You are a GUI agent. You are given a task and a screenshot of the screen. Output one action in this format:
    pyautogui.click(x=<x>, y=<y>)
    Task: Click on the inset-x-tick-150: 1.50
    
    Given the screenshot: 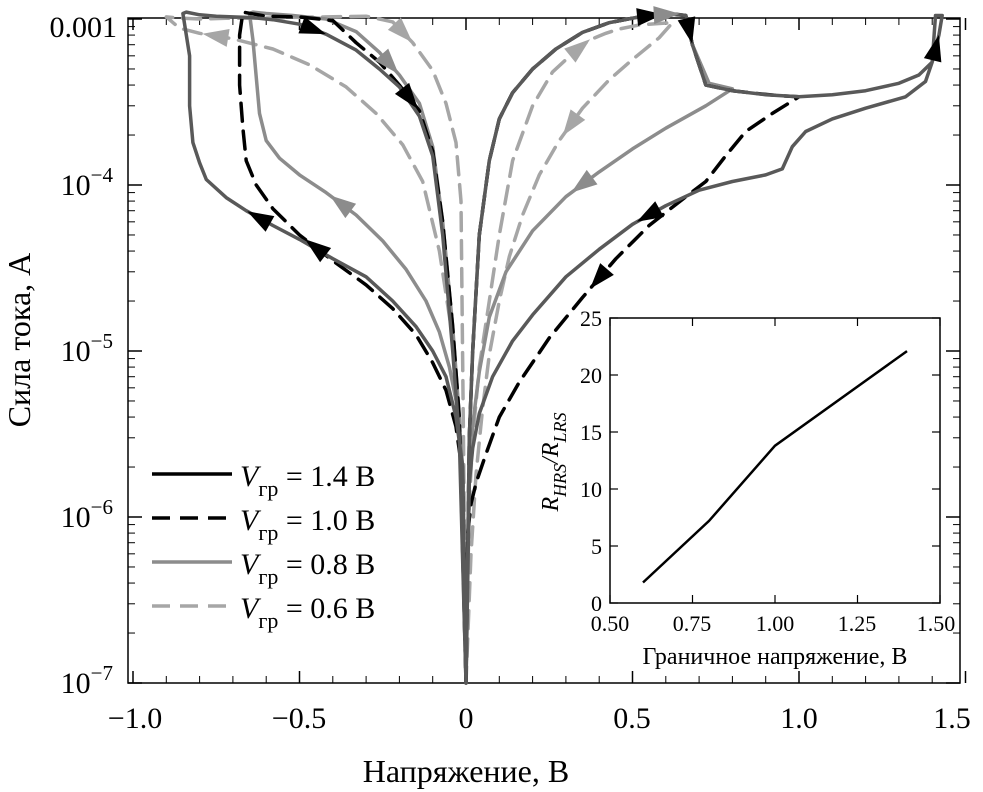 What is the action you would take?
    pyautogui.click(x=936, y=623)
    